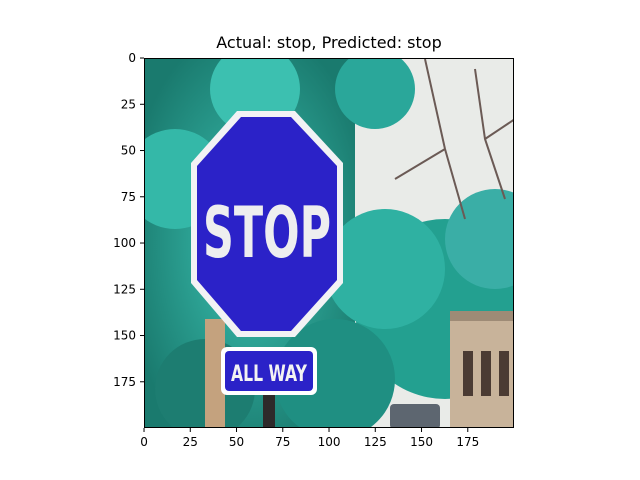  I want to click on y-tick-label: 25, so click(128, 104).